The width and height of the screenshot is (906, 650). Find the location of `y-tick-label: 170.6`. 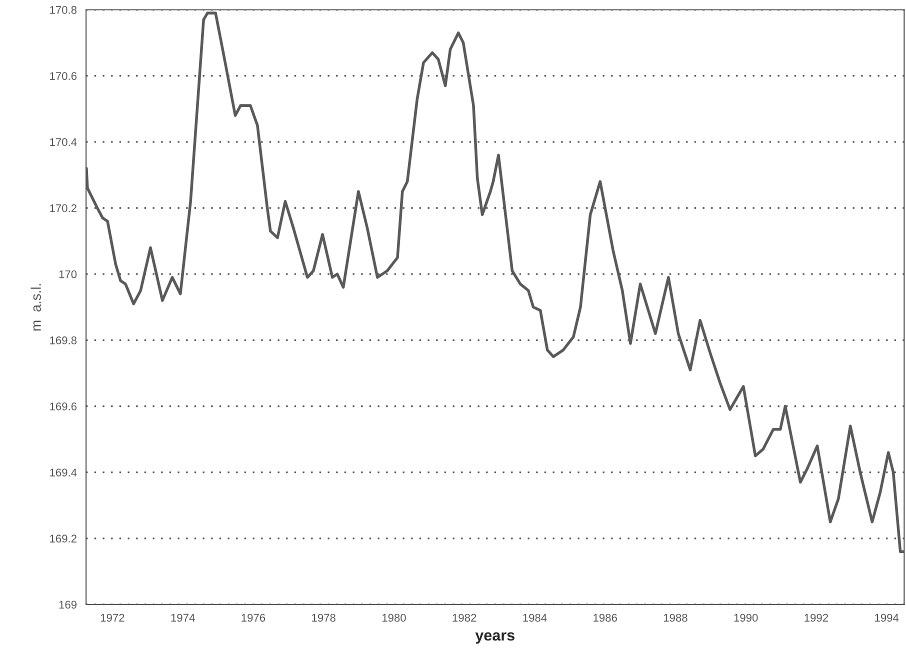

y-tick-label: 170.6 is located at coordinates (63, 76).